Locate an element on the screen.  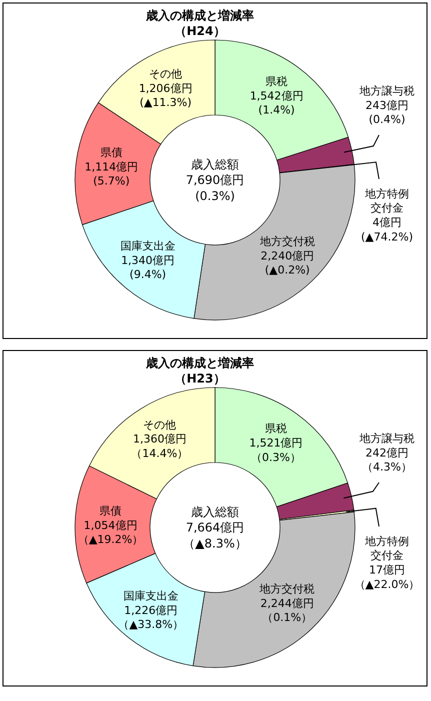
center-note: 歳入総額 7,664億円（▲8.3%） is located at coordinates (215, 527).